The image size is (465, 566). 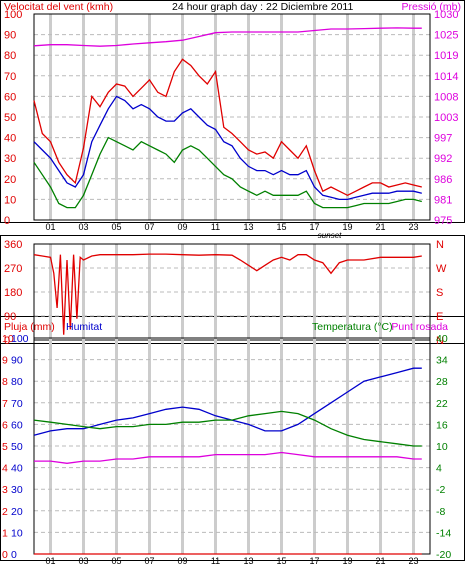 I want to click on temperature-tick-label: 10, so click(x=442, y=447).